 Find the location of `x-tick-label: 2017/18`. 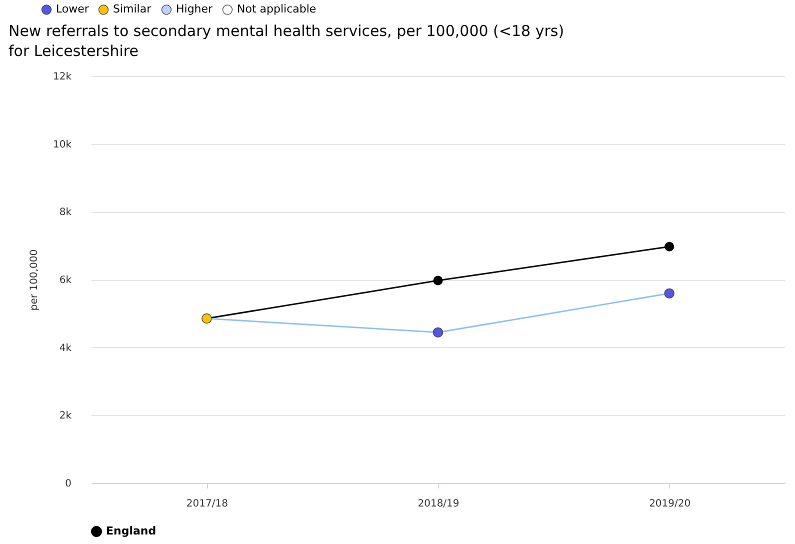

x-tick-label: 2017/18 is located at coordinates (207, 504).